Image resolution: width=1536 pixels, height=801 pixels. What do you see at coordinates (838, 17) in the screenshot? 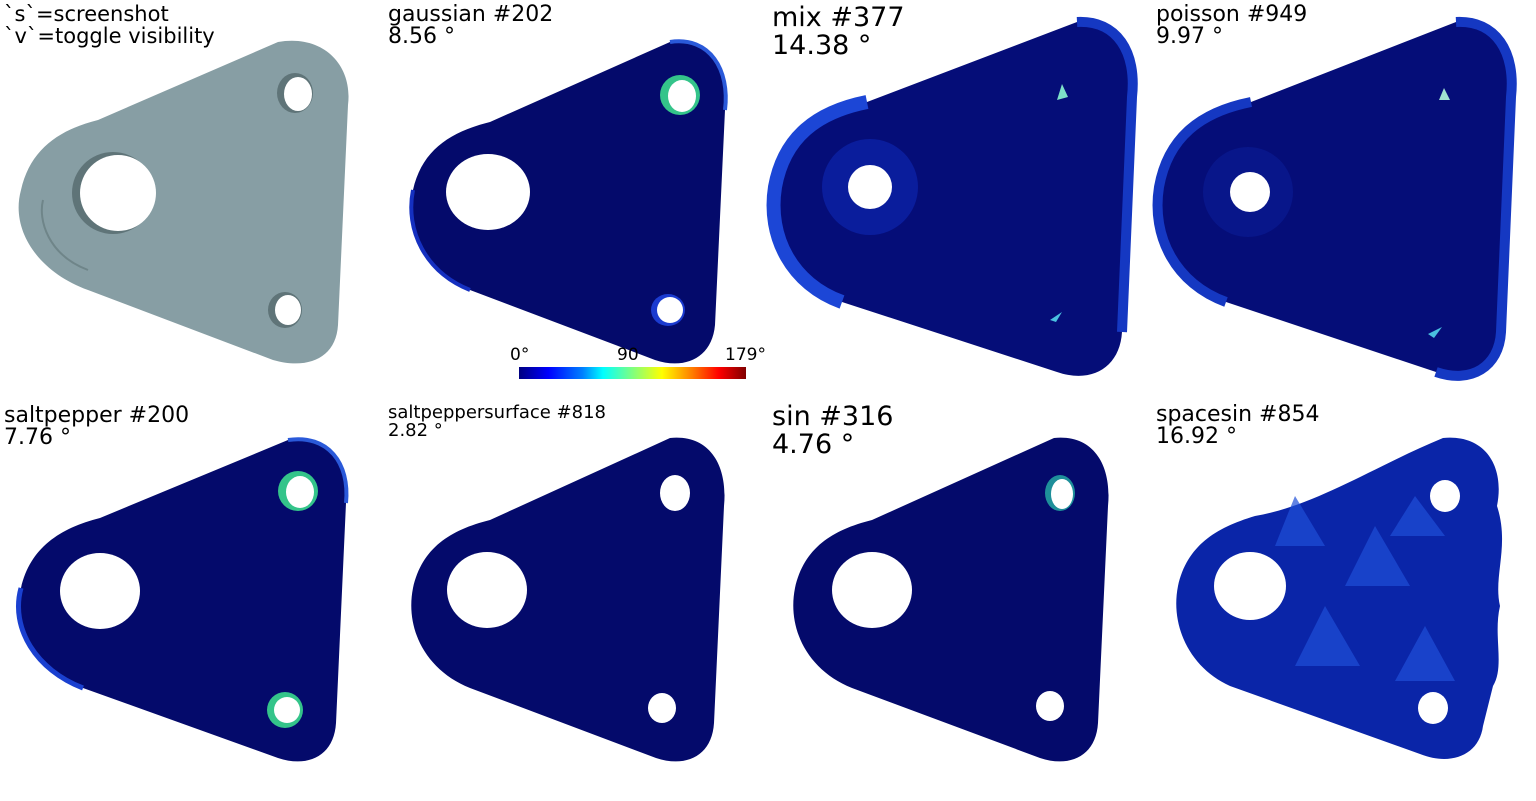
I see `panel-title-mix: mix #377` at bounding box center [838, 17].